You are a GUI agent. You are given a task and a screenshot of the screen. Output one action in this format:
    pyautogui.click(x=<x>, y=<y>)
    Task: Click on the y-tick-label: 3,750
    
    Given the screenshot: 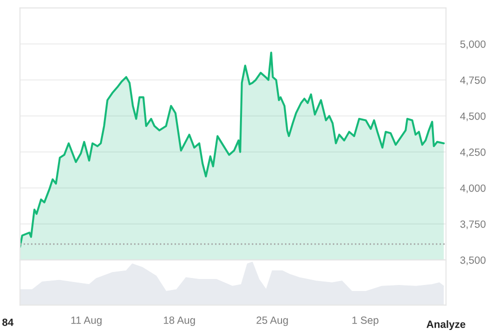 What is the action you would take?
    pyautogui.click(x=473, y=225)
    